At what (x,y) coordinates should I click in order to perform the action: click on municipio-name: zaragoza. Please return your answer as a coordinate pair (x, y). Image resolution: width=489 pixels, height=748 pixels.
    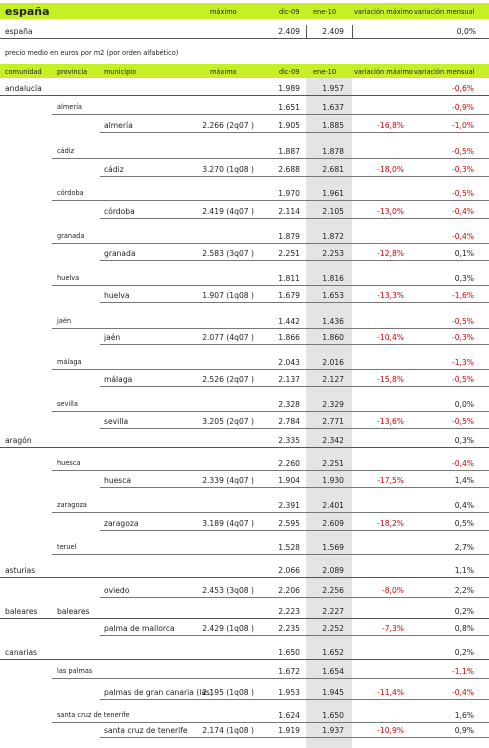
    Looking at the image, I should click on (121, 523).